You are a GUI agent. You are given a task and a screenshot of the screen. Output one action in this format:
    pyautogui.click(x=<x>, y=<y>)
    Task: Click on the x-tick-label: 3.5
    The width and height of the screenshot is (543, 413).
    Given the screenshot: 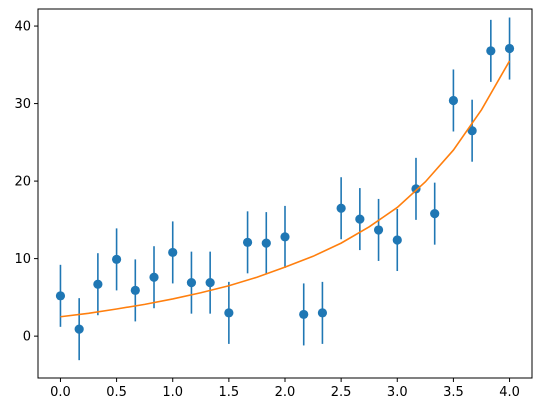 What is the action you would take?
    pyautogui.click(x=453, y=392)
    